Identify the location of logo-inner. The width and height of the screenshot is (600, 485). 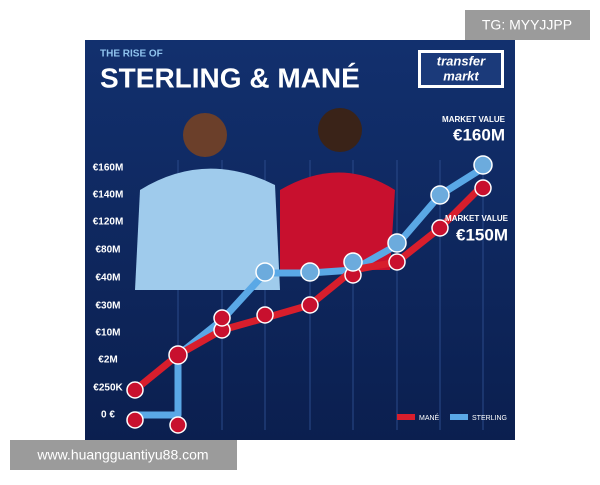
(461, 69).